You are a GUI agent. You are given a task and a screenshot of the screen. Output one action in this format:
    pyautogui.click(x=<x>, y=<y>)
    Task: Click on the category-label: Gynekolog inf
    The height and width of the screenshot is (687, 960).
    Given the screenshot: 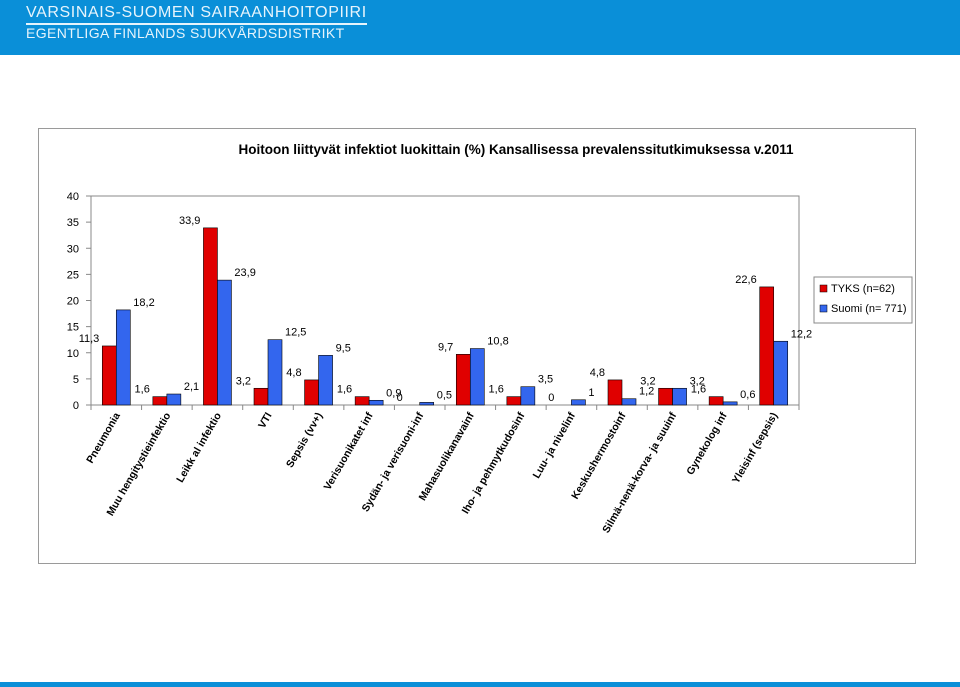 What is the action you would take?
    pyautogui.click(x=707, y=443)
    